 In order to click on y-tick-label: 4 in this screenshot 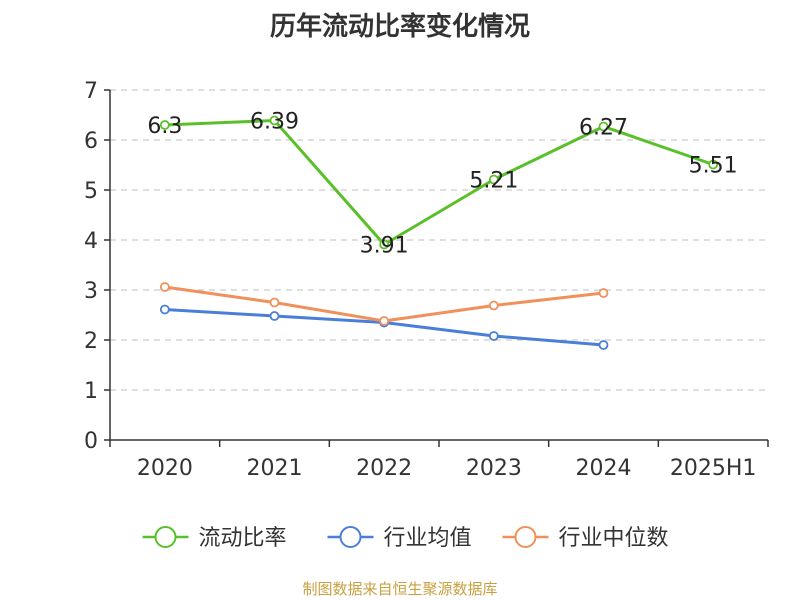, I will do `click(91, 241)`.